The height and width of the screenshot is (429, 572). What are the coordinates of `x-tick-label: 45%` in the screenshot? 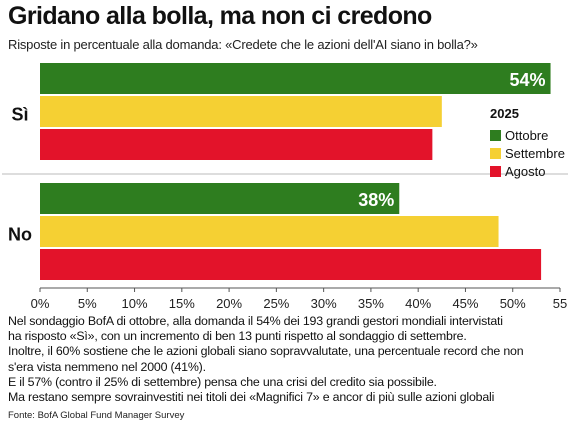 It's located at (465, 303).